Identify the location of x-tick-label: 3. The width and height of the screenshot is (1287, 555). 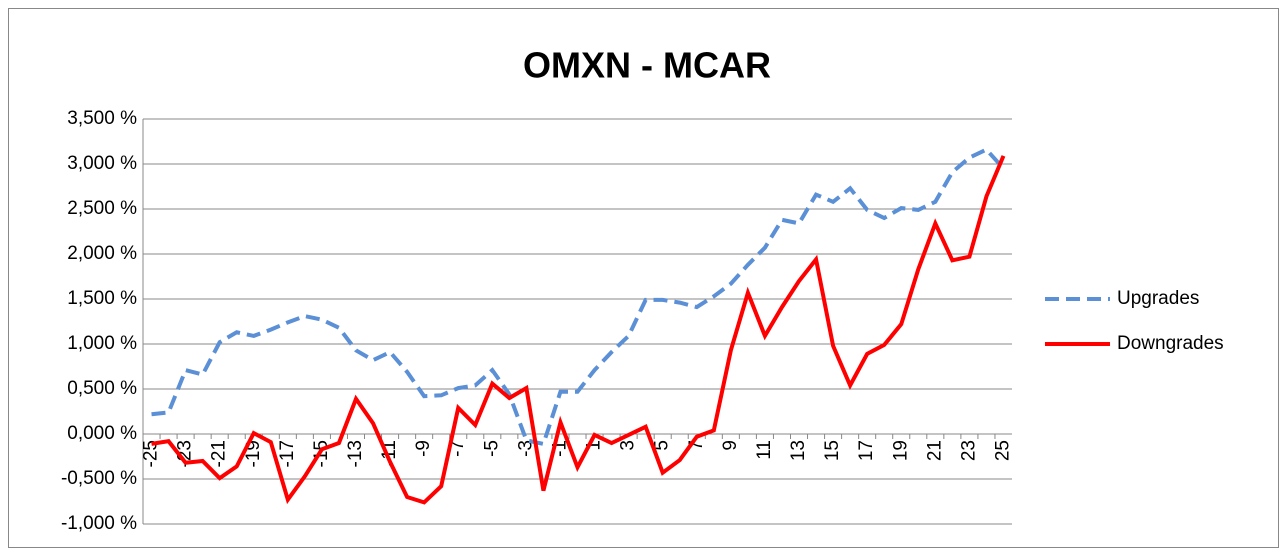
(628, 445).